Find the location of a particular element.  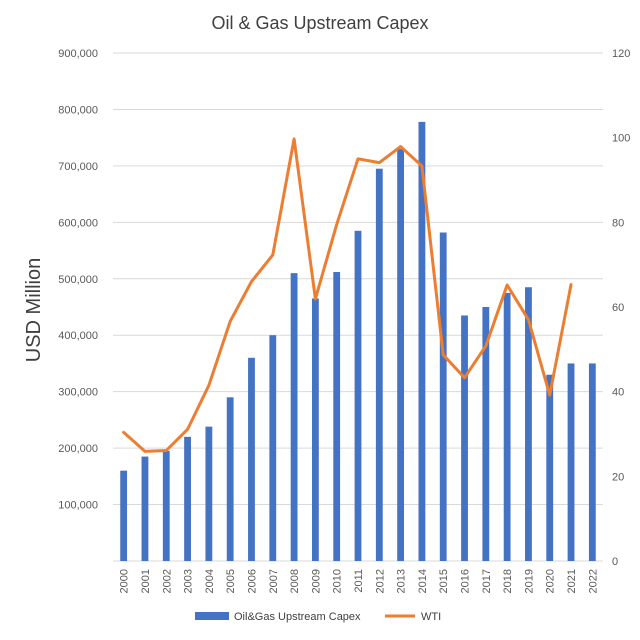

right-tick-label: 40 is located at coordinates (618, 393).